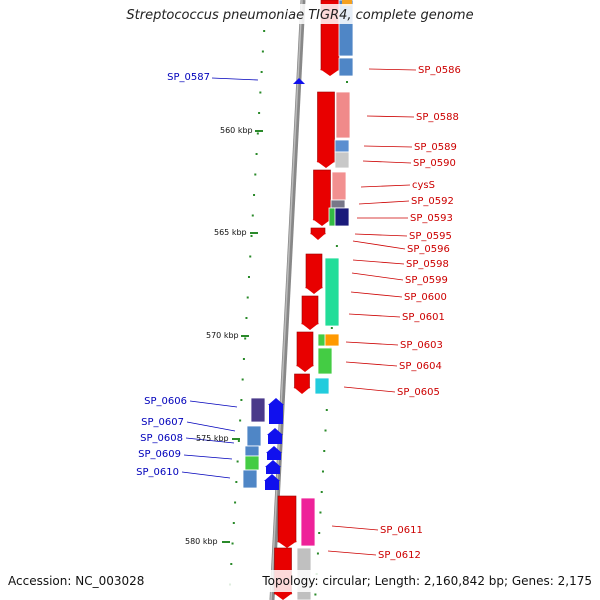 Image resolution: width=600 pixels, height=600 pixels. What do you see at coordinates (418, 392) in the screenshot?
I see `gene-label-SP_0605: SP_0605` at bounding box center [418, 392].